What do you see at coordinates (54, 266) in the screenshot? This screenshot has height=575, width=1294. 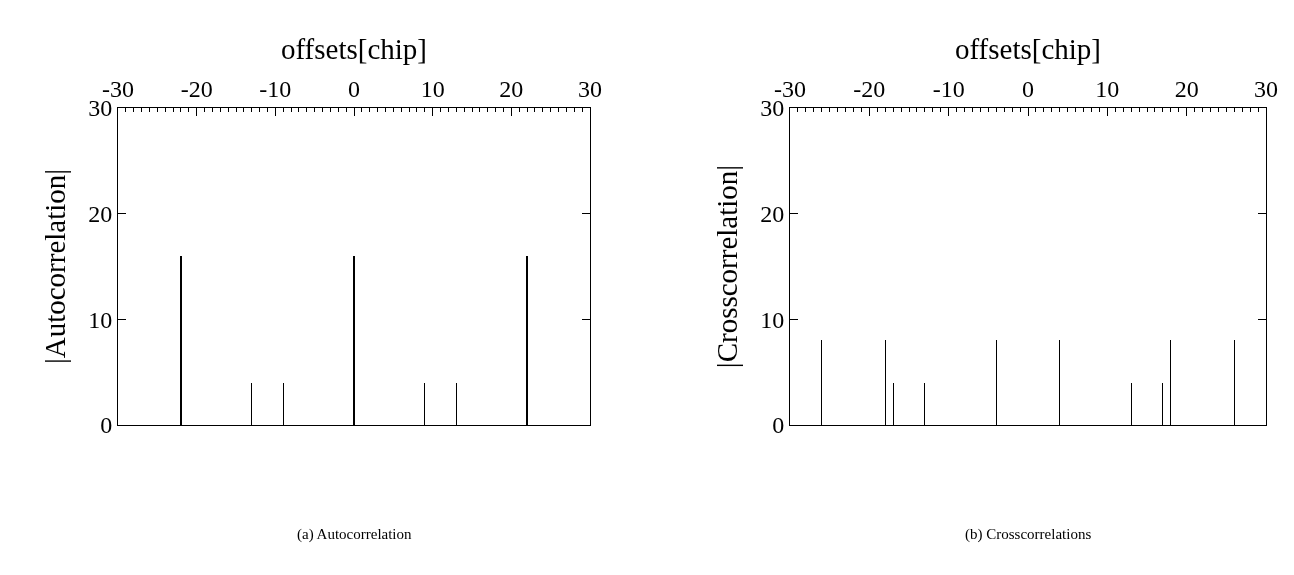 I see `y-axis-title: |Autocorrelation|` at bounding box center [54, 266].